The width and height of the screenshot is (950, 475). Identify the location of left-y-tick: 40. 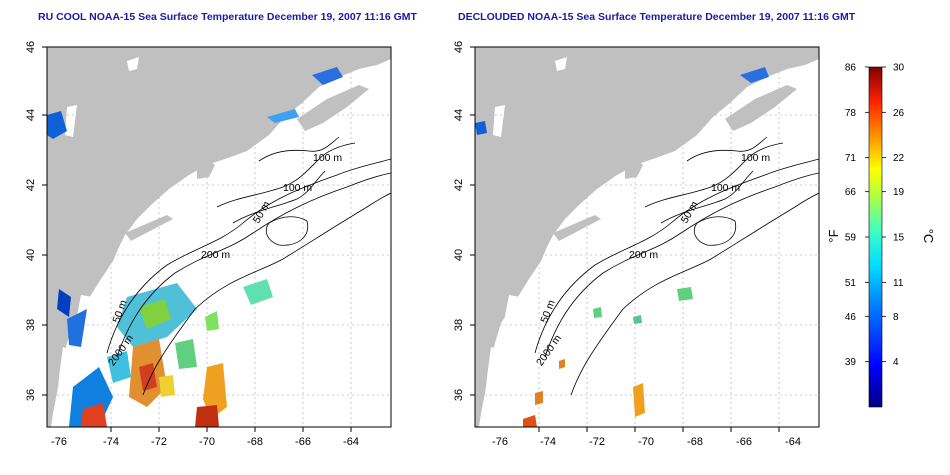
(31, 255).